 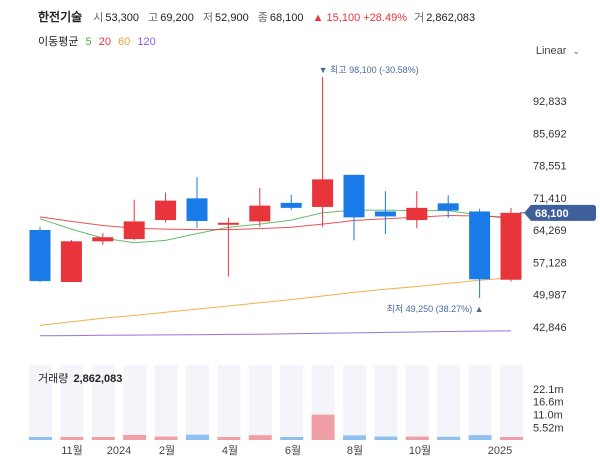 I want to click on ma-5-label: 5, so click(x=88, y=42).